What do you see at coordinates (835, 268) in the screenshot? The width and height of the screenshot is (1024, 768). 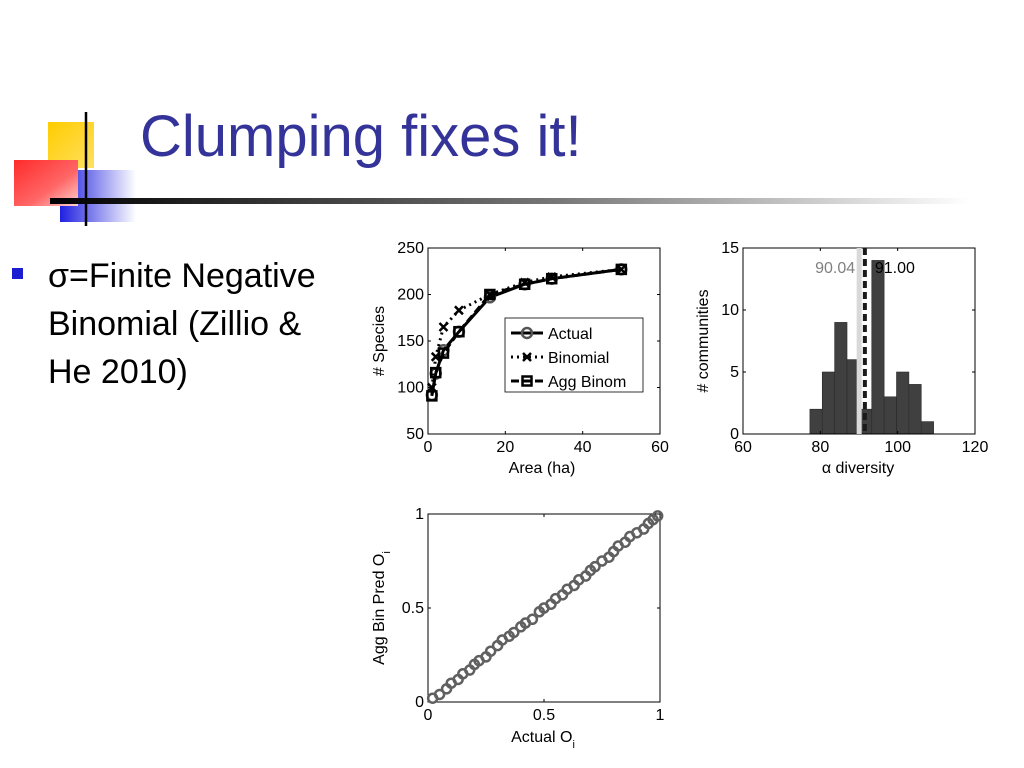 I see `annotation-label-gray: 90.04` at bounding box center [835, 268].